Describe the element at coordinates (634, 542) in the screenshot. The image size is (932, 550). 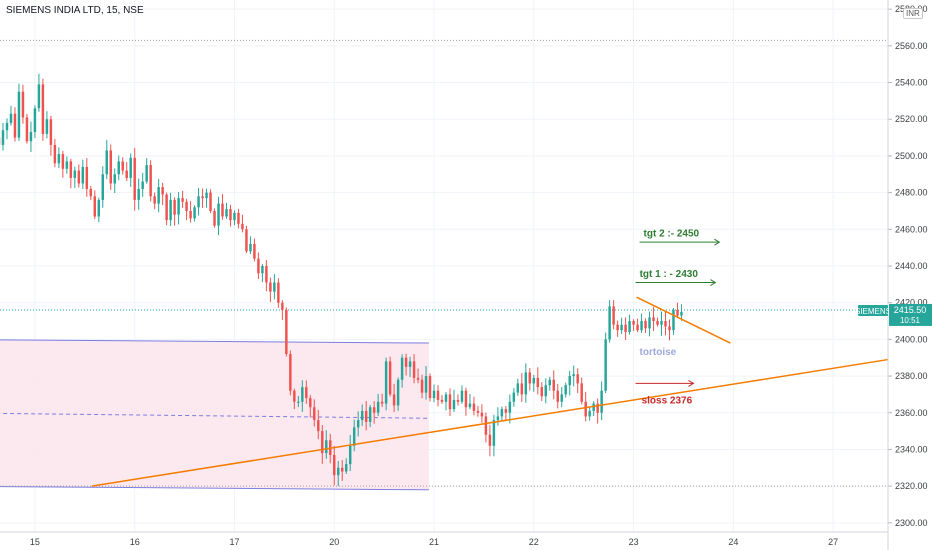
I see `x-tick-label: 23` at that location.